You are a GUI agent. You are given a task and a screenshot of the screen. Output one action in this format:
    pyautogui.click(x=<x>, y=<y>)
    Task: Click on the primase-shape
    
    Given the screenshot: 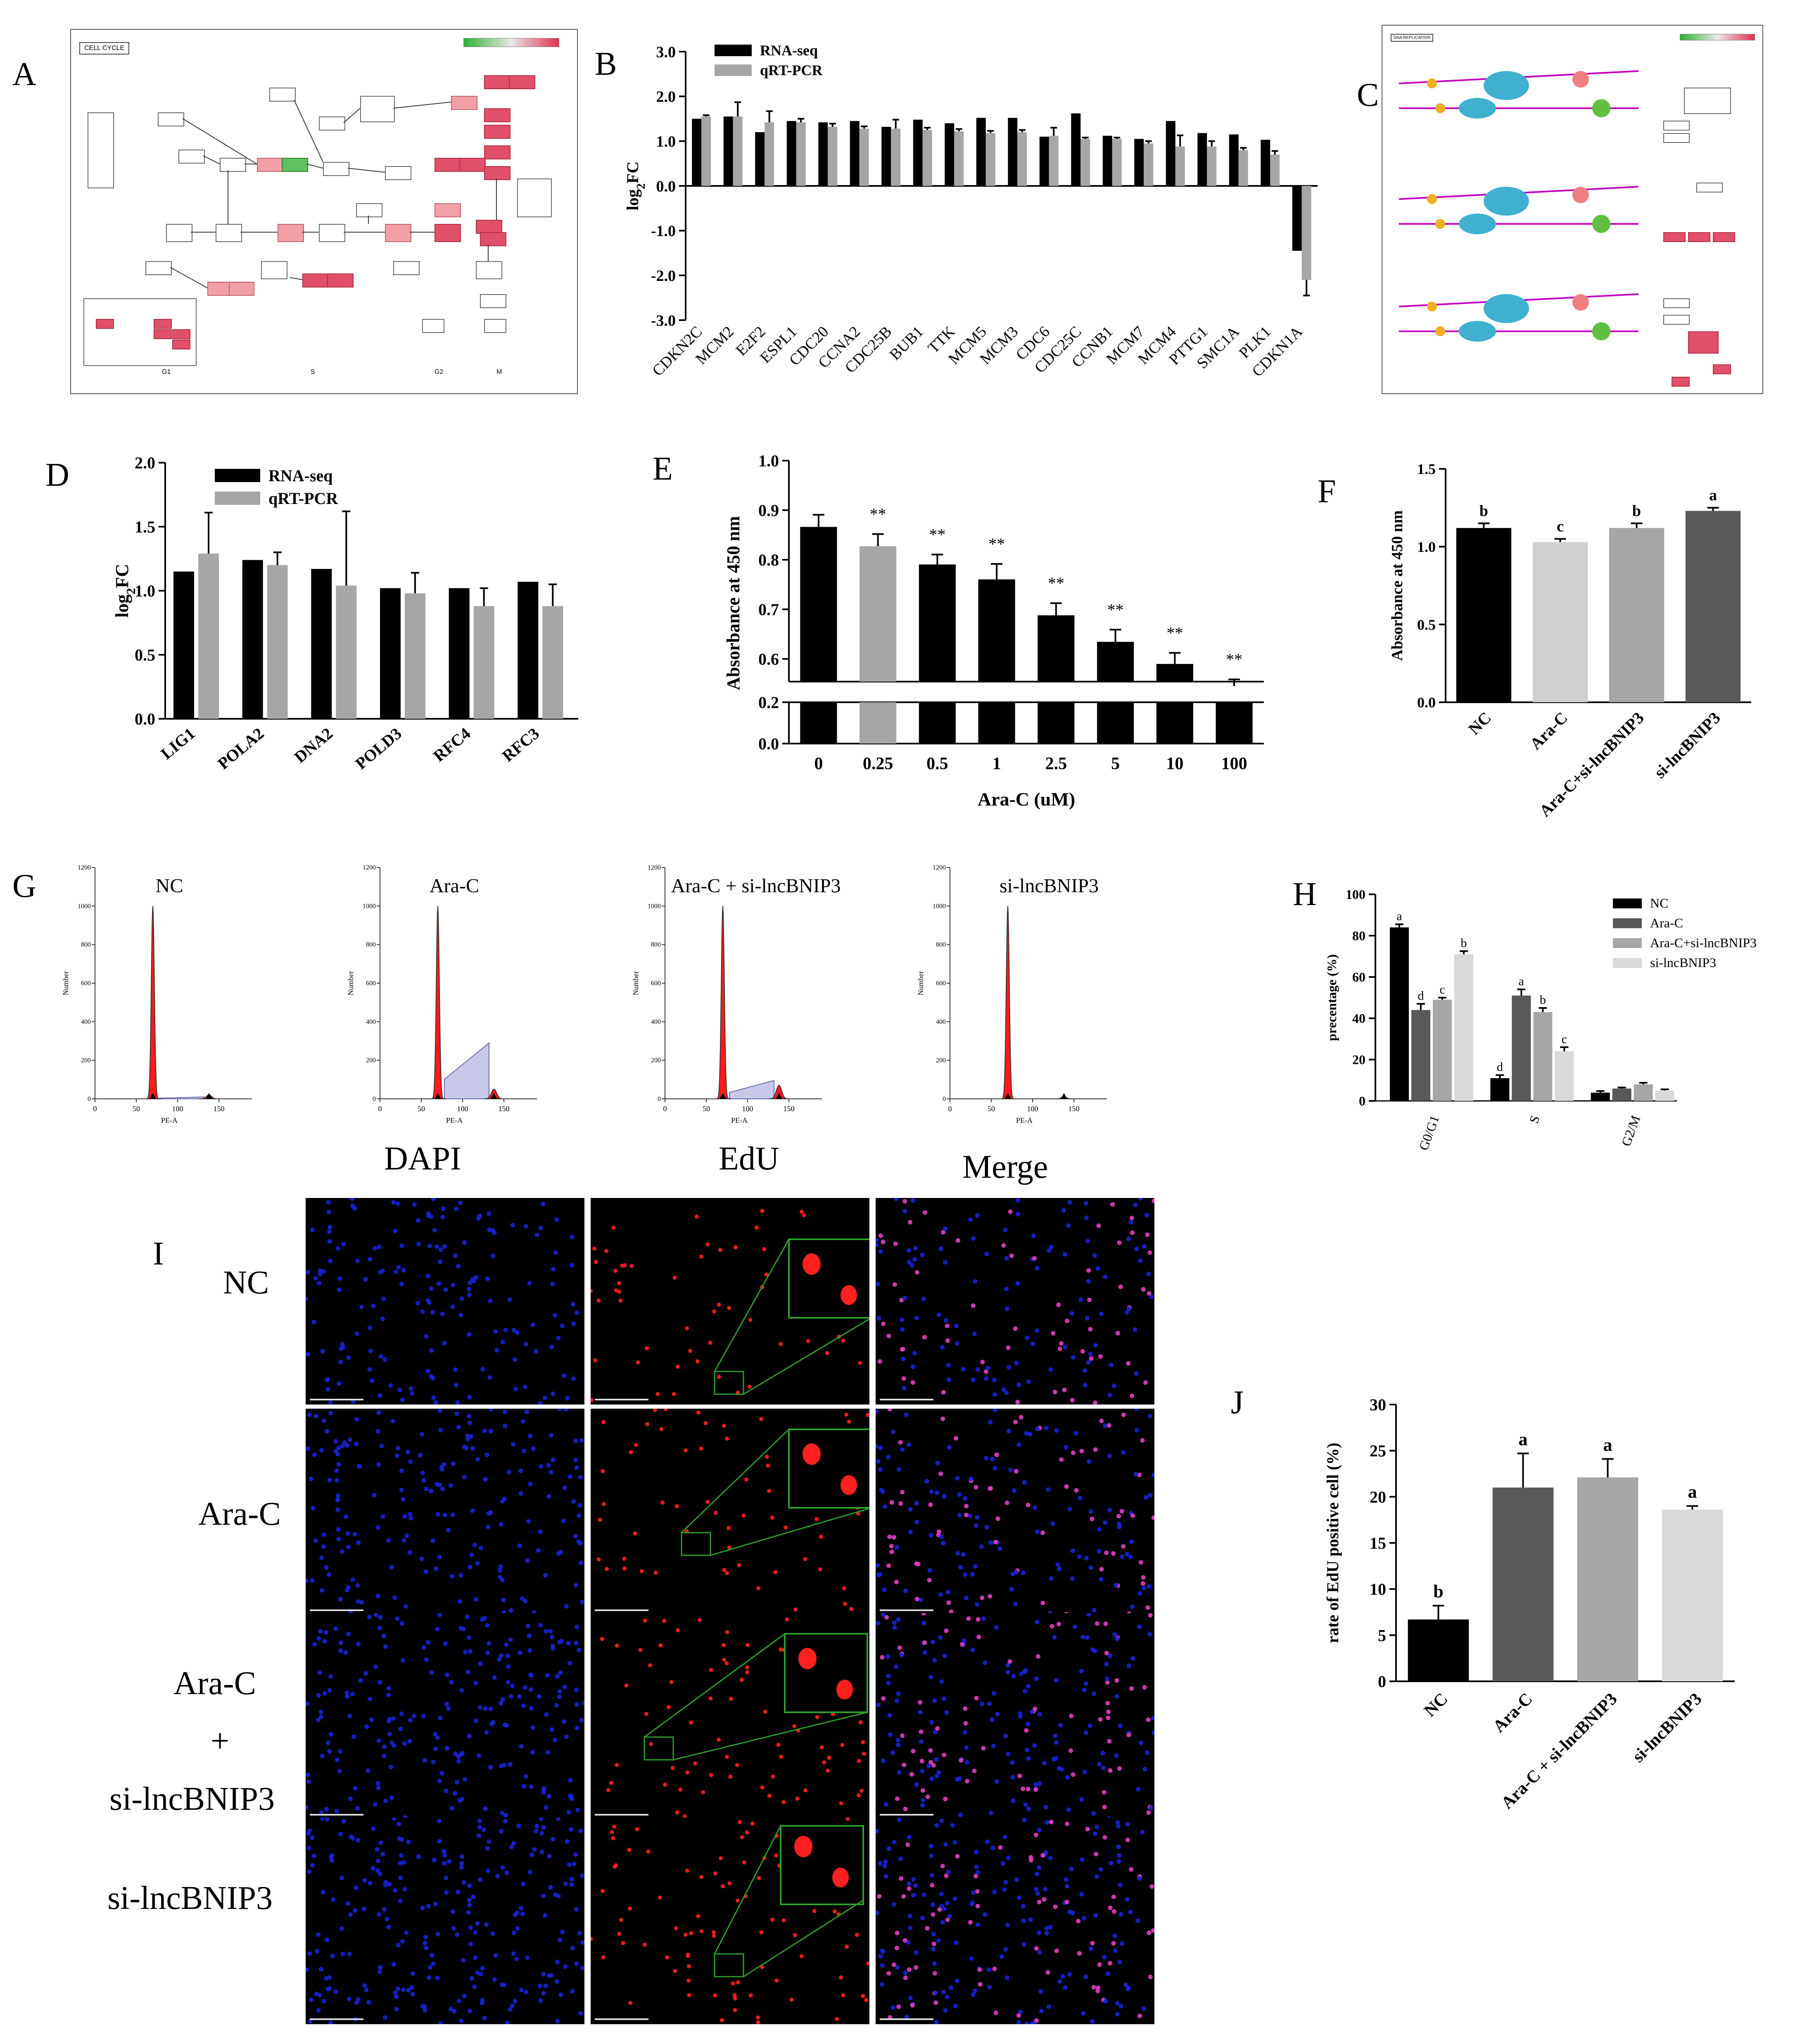 What is the action you would take?
    pyautogui.click(x=1580, y=195)
    